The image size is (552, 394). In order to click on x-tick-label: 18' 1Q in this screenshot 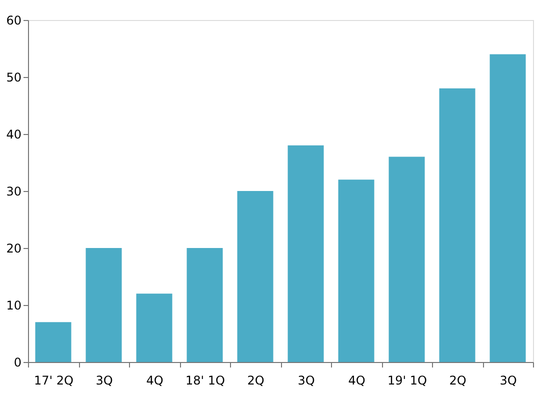, I will do `click(205, 381)`.